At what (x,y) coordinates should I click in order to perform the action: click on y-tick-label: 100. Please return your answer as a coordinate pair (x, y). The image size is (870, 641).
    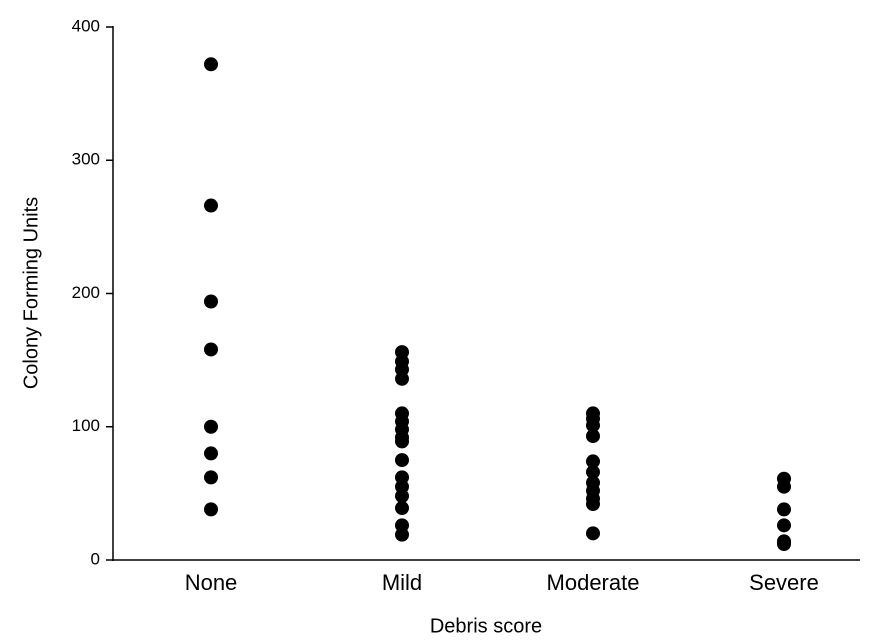
    Looking at the image, I should click on (86, 425).